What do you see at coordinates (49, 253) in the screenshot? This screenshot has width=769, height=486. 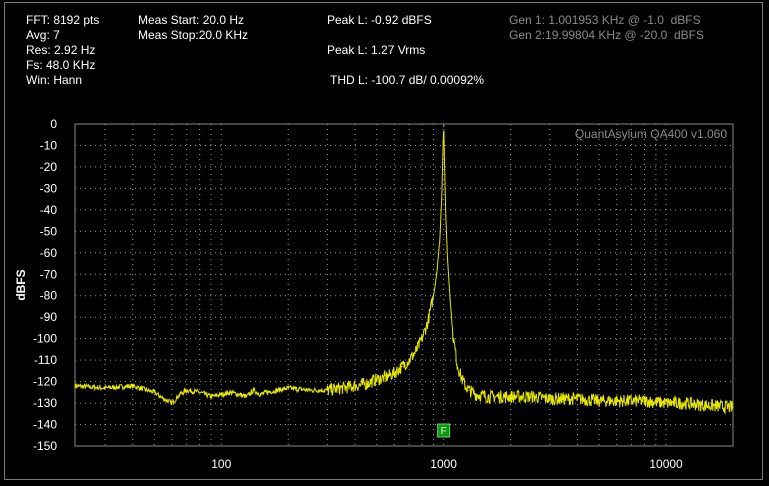 I see `y-tick-label: -60` at bounding box center [49, 253].